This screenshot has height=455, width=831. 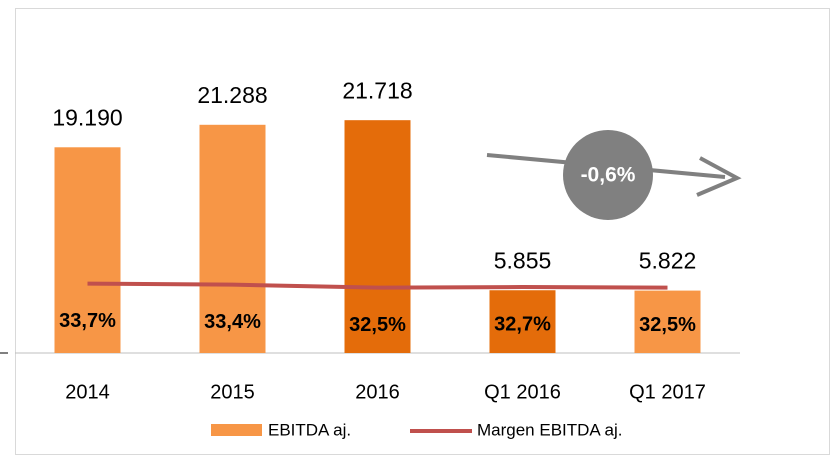 I want to click on bar-value-label: 5.822, so click(x=668, y=261).